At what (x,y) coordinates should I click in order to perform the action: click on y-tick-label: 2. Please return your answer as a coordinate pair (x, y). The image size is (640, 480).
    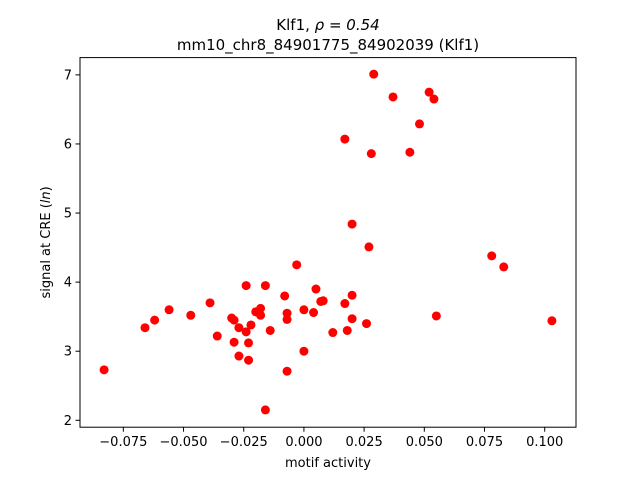
    Looking at the image, I should click on (68, 421).